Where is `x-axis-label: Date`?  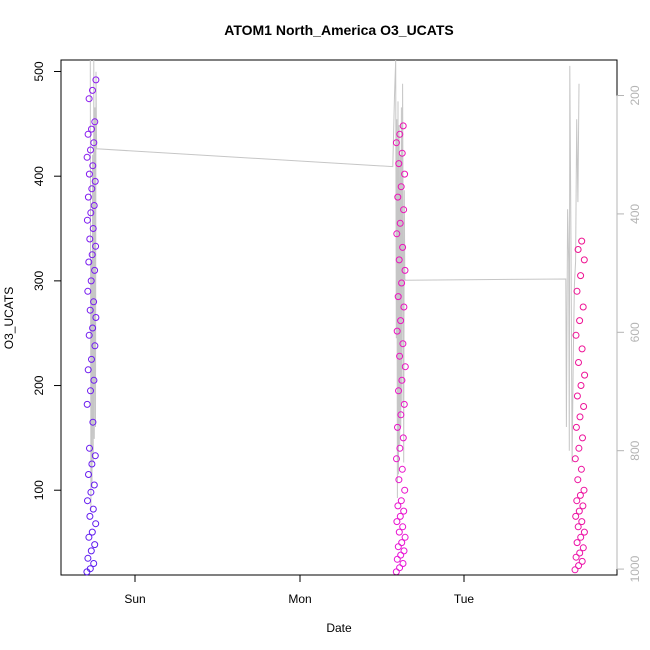
x-axis-label: Date is located at coordinates (339, 628).